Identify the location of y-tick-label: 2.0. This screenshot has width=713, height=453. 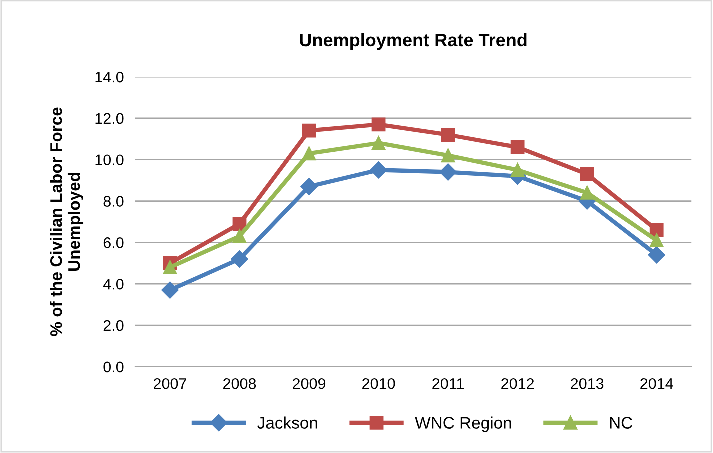
(114, 326).